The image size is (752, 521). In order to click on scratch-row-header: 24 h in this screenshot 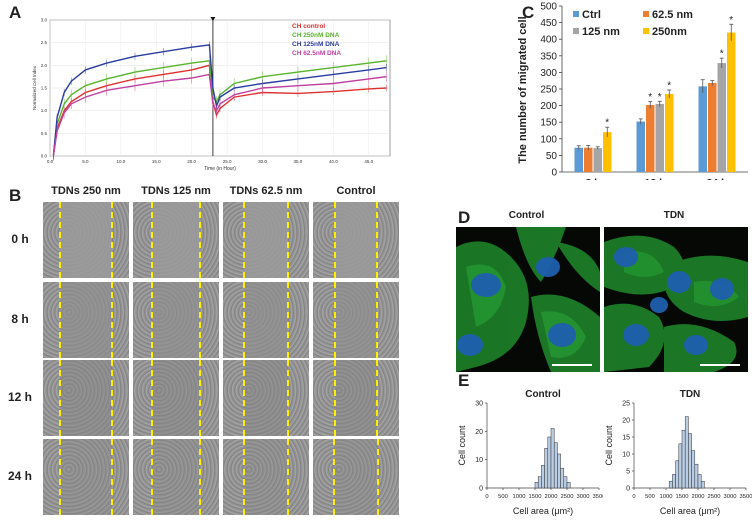, I will do `click(19, 476)`.